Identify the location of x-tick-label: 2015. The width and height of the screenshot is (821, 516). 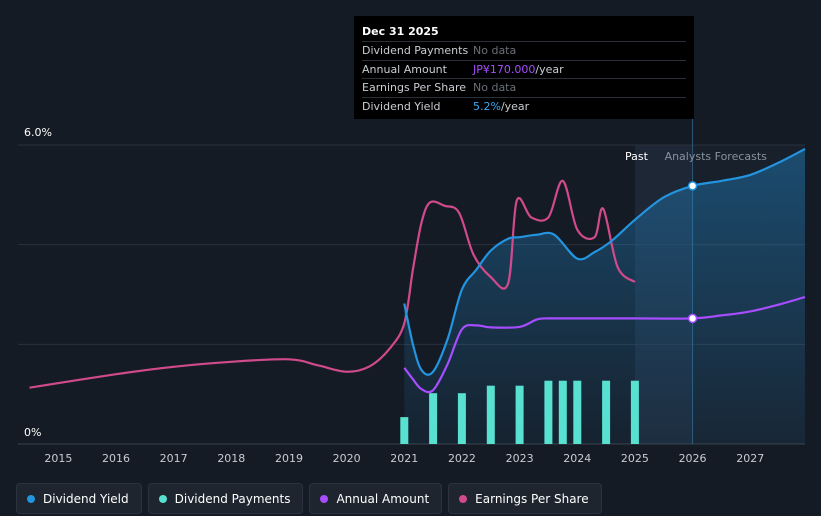
(58, 458).